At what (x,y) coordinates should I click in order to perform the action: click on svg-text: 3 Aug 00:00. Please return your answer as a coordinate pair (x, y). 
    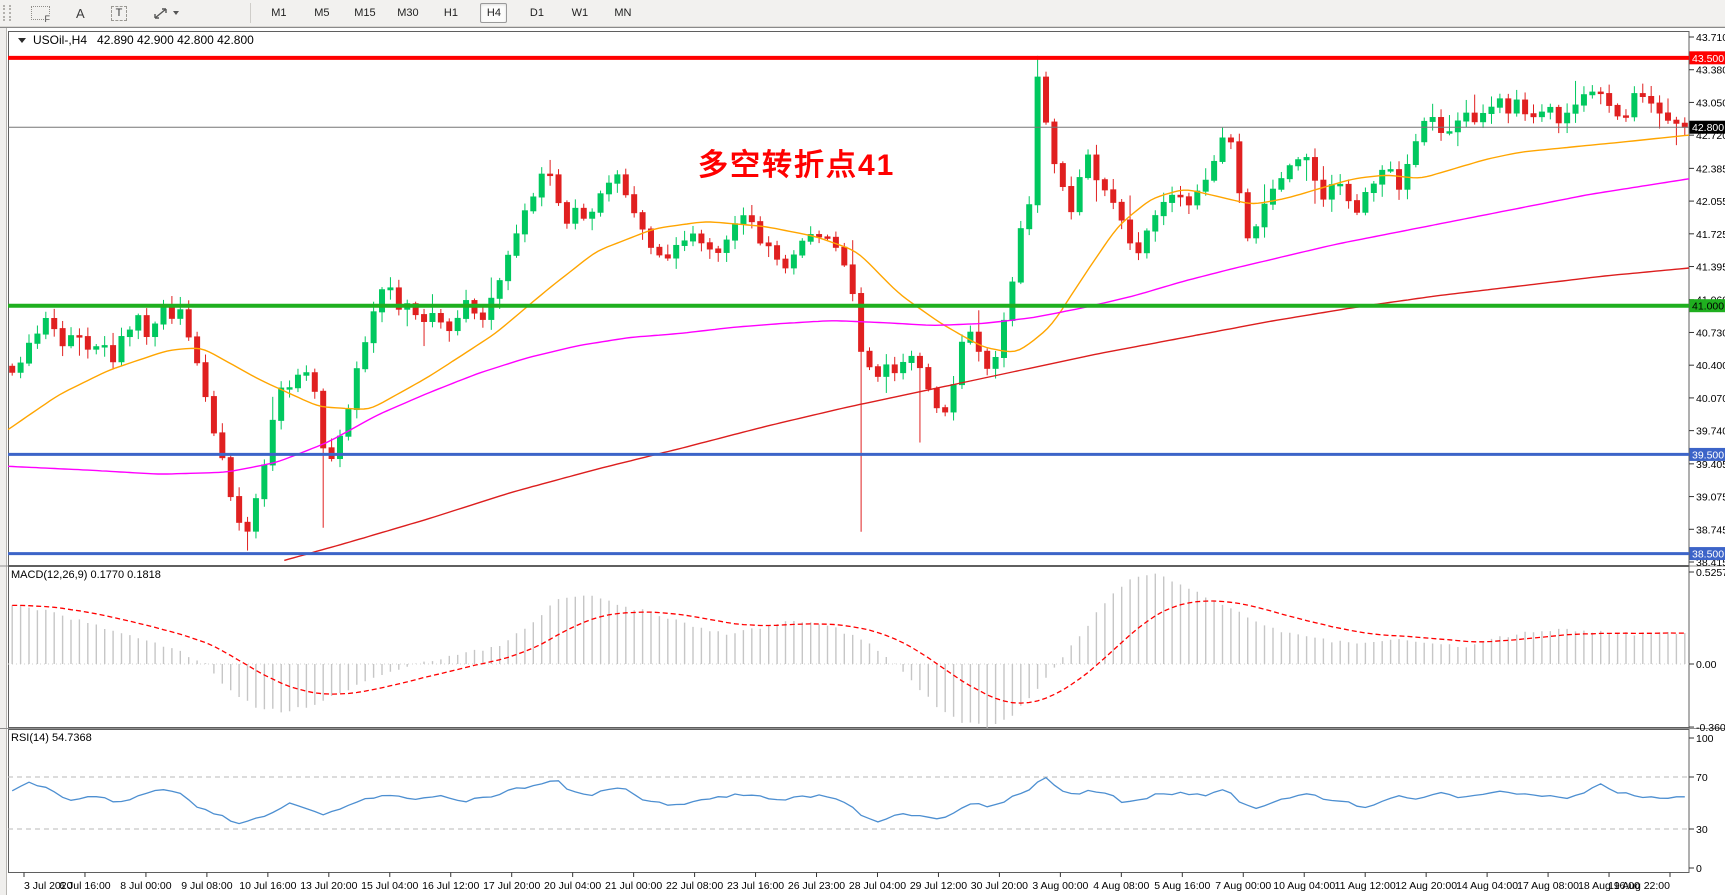
    Looking at the image, I should click on (1060, 886).